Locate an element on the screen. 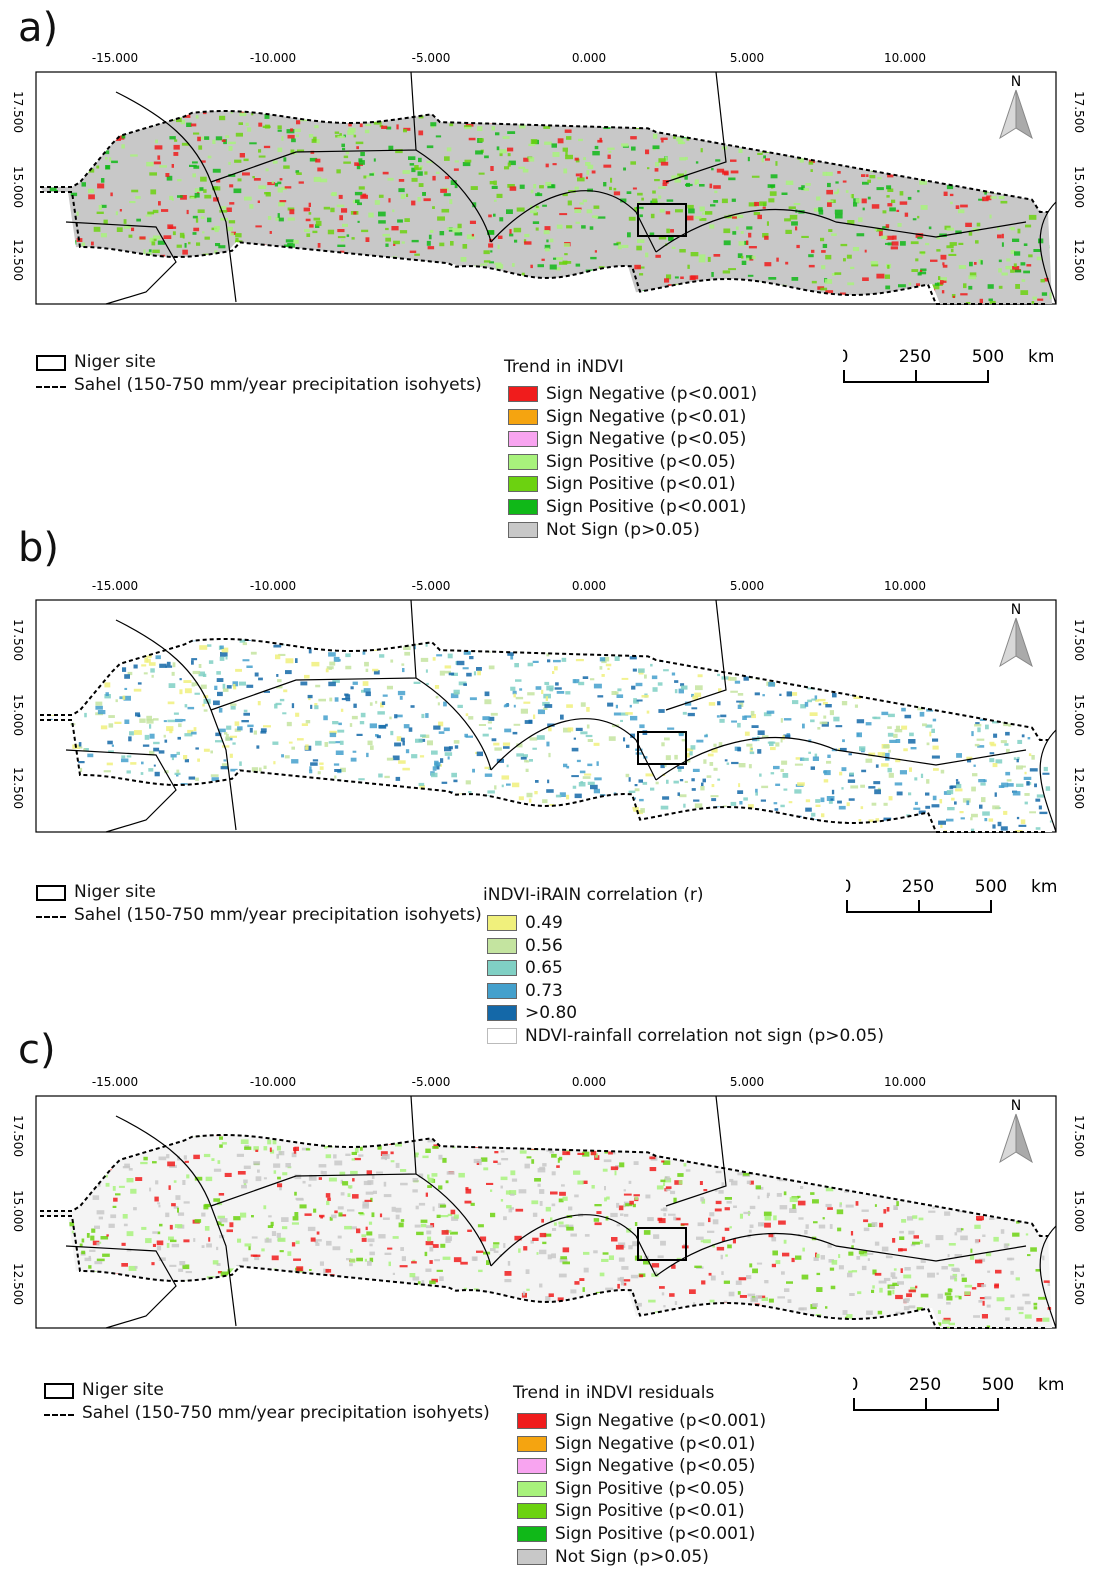 This screenshot has width=1097, height=1582. sahel-band is located at coordinates (546, 1231).